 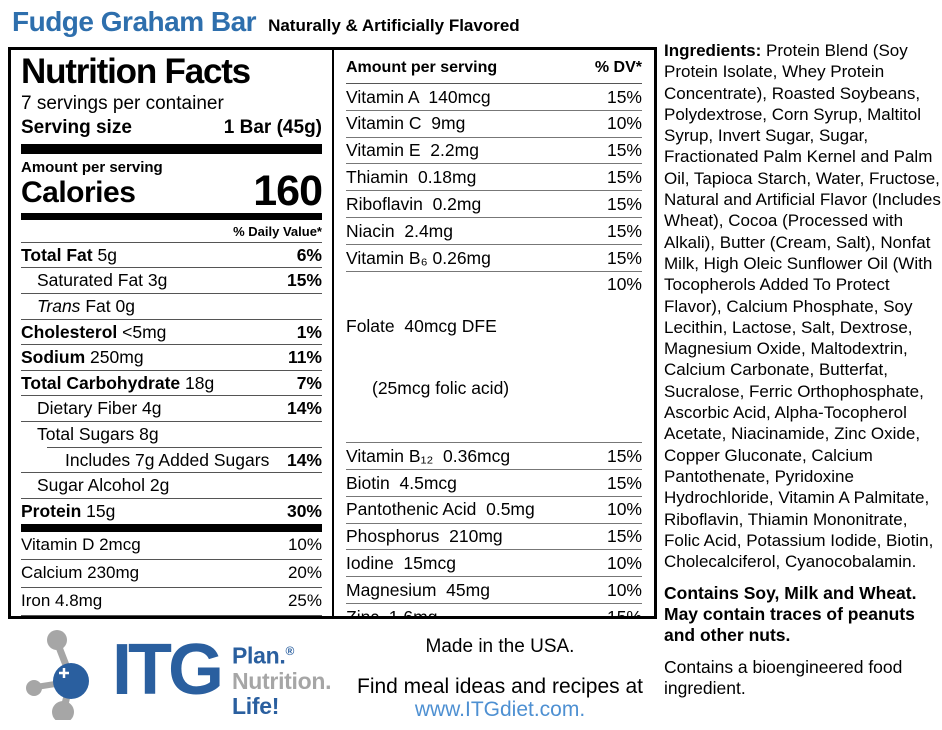 I want to click on itg-logo: ITG Plan.® Nutrition. Life!, so click(x=178, y=673).